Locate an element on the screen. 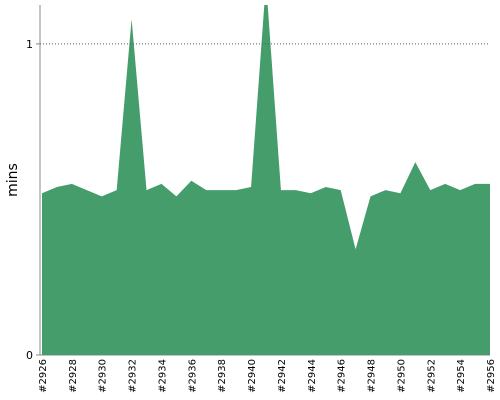 The image size is (500, 400). x-tick-label: #2936 is located at coordinates (192, 376).